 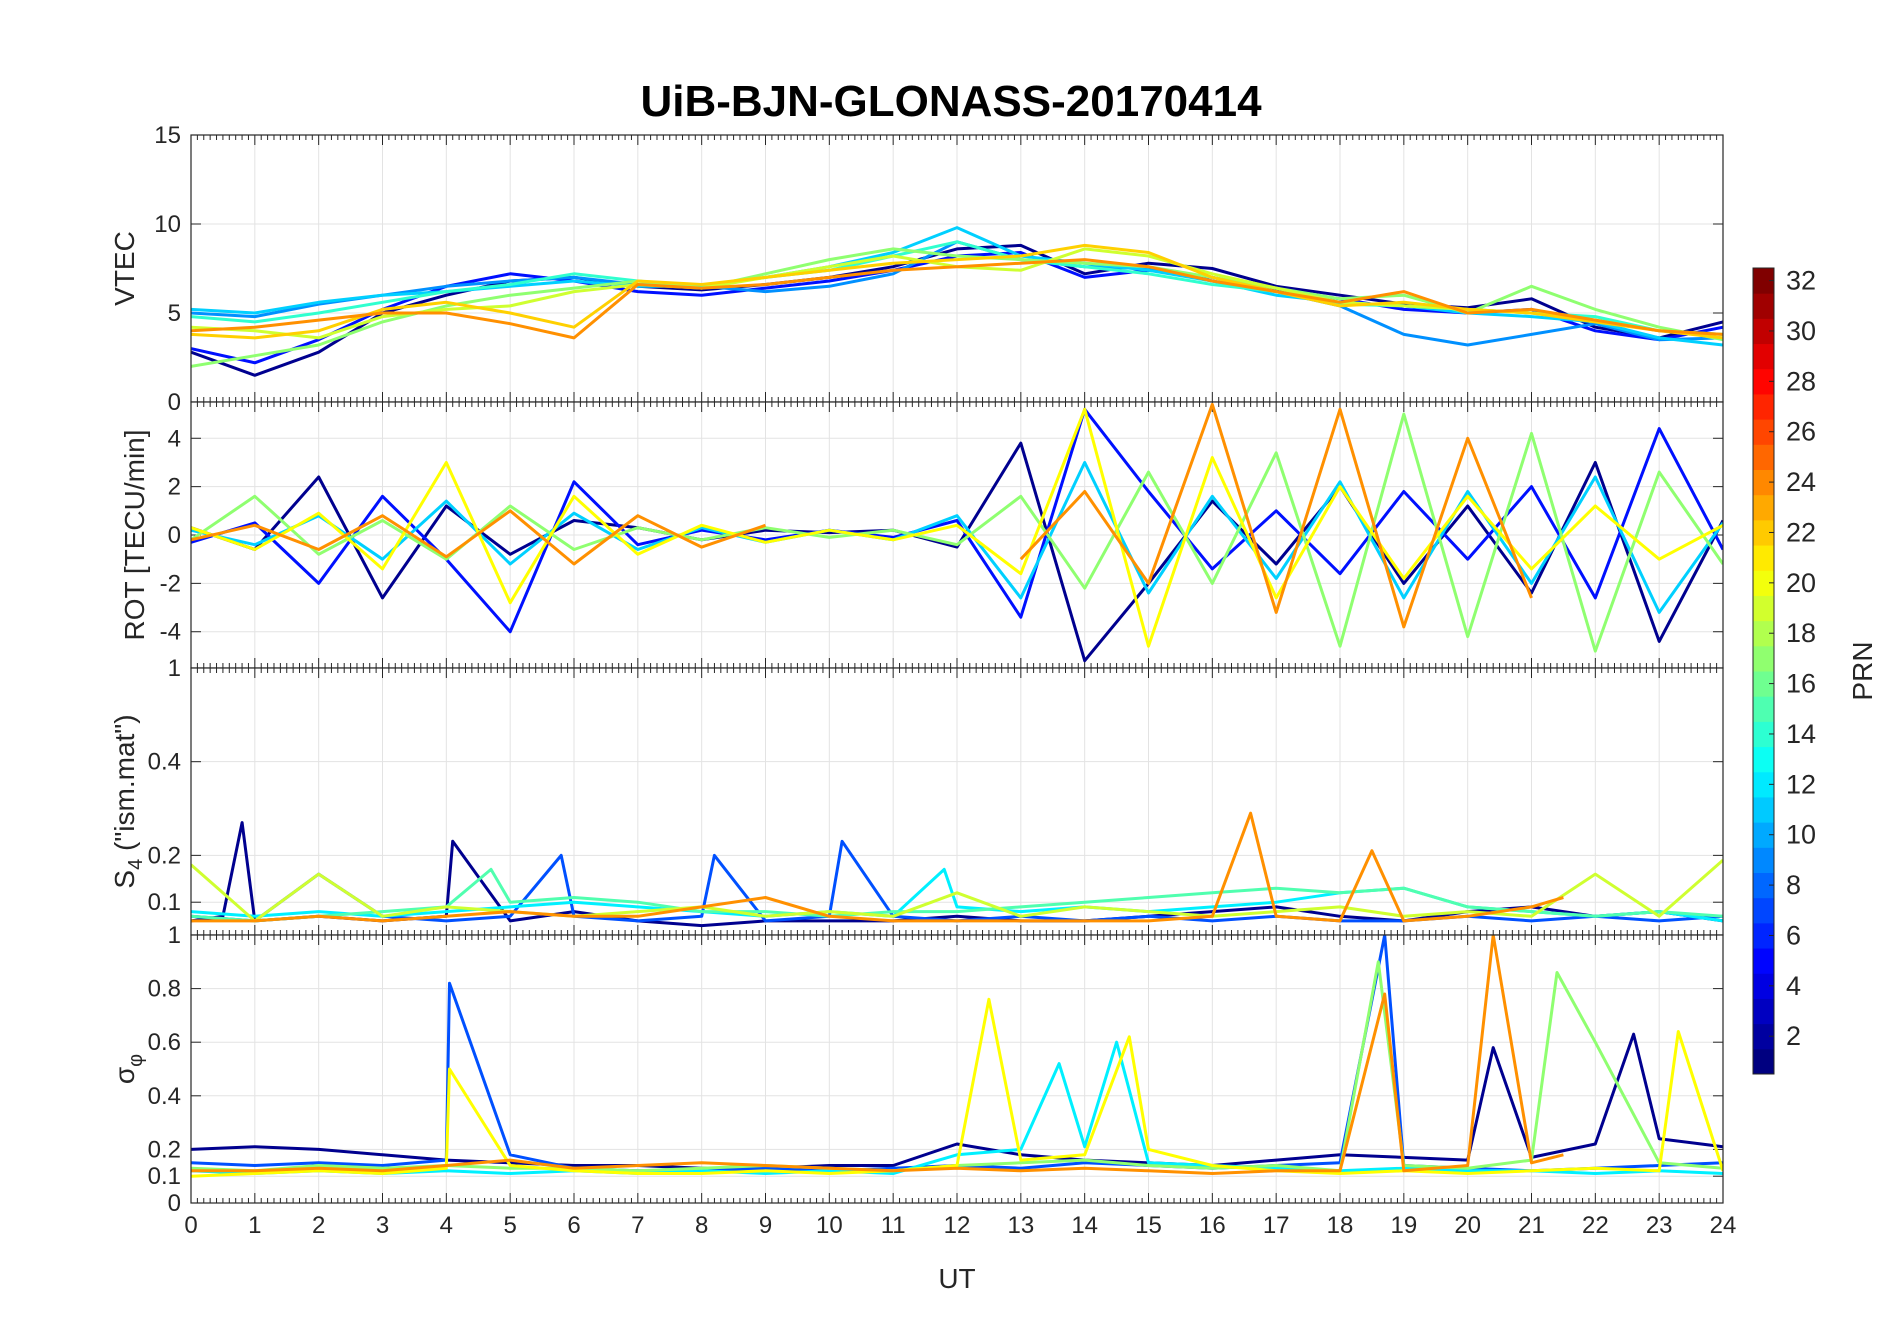 I want to click on y-tick-label: 0.8, so click(x=164, y=989).